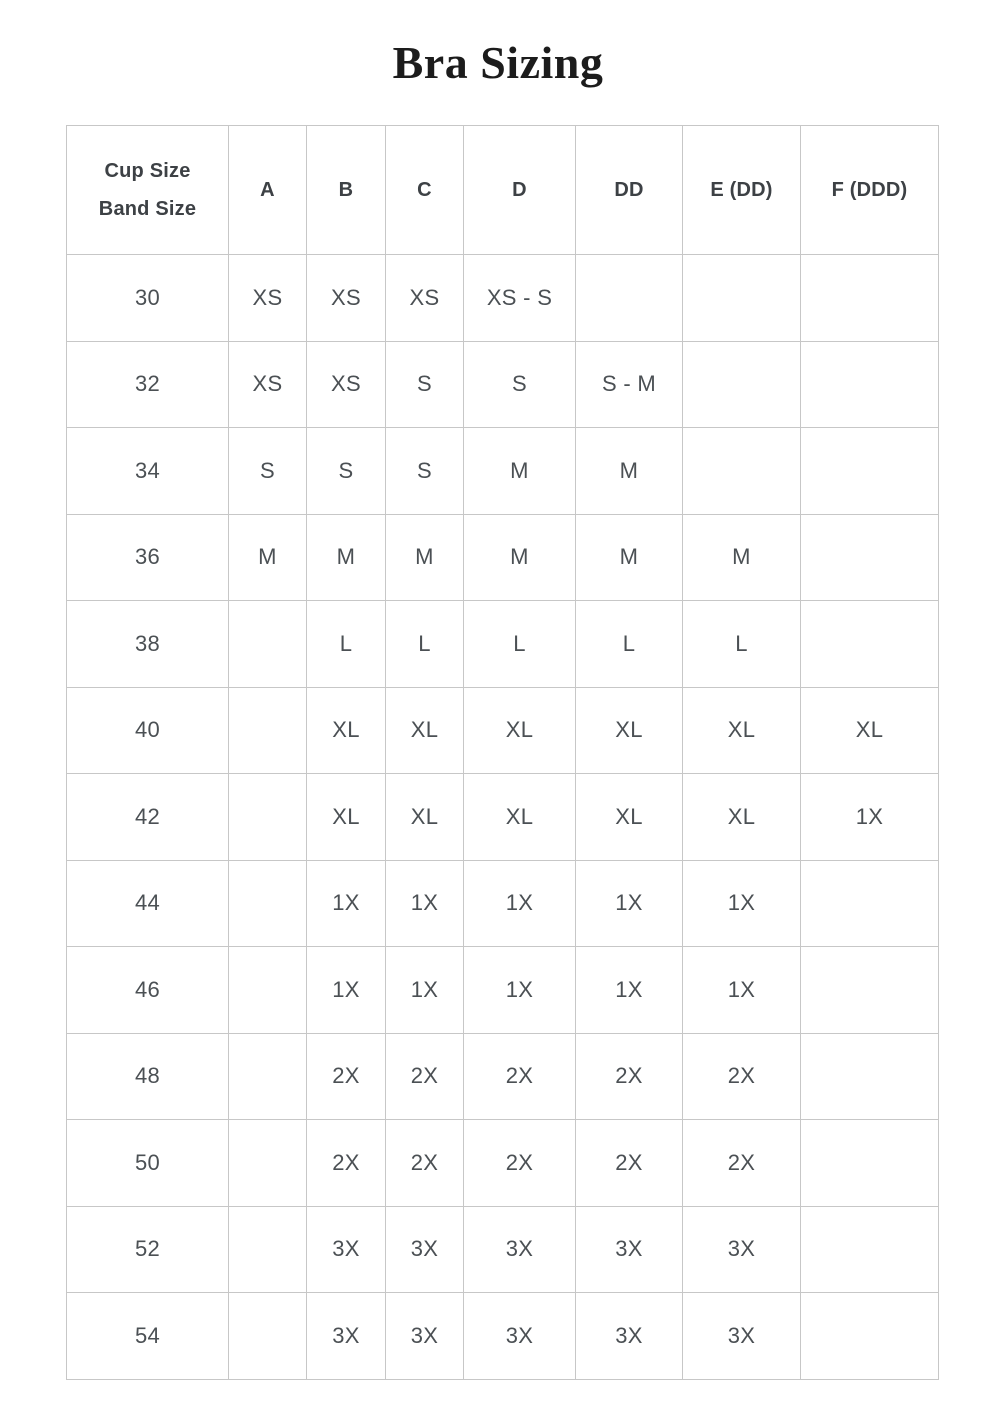 The width and height of the screenshot is (996, 1428). Describe the element at coordinates (502, 1163) in the screenshot. I see `band-row-50: 50 2X 2X 2X 2X 2X` at that location.